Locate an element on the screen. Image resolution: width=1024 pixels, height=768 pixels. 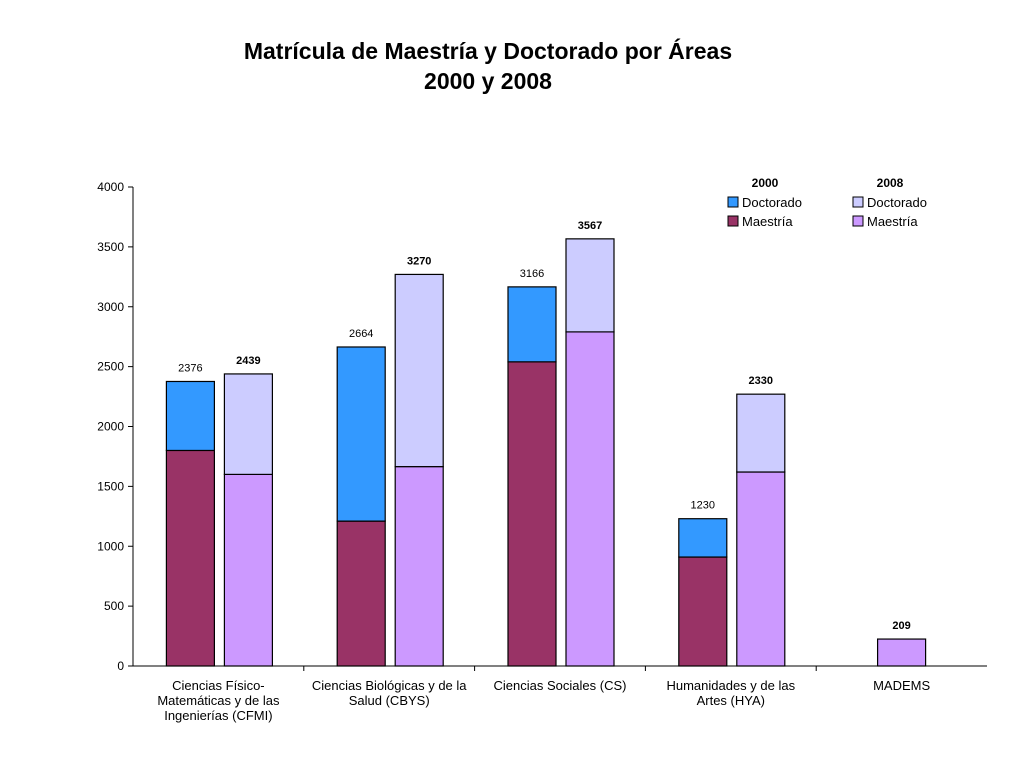
x-category-label: Artes (HYA) is located at coordinates (731, 700).